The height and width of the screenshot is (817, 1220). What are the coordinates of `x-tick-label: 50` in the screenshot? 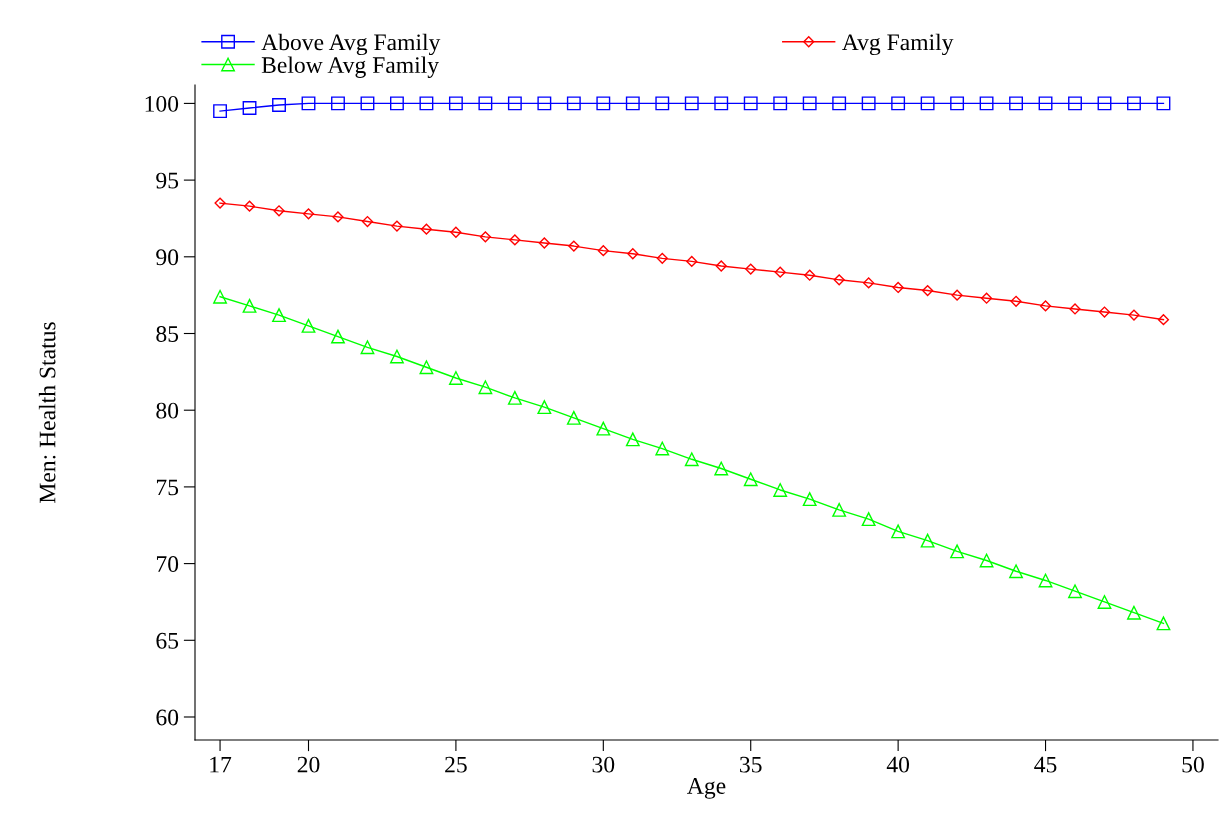 It's located at (1193, 764).